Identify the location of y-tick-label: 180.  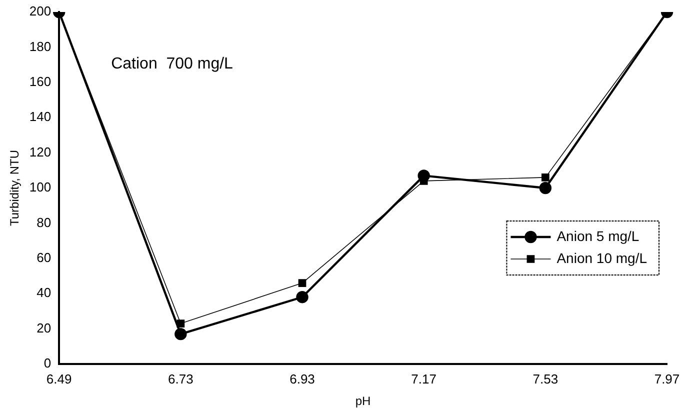
(40, 46).